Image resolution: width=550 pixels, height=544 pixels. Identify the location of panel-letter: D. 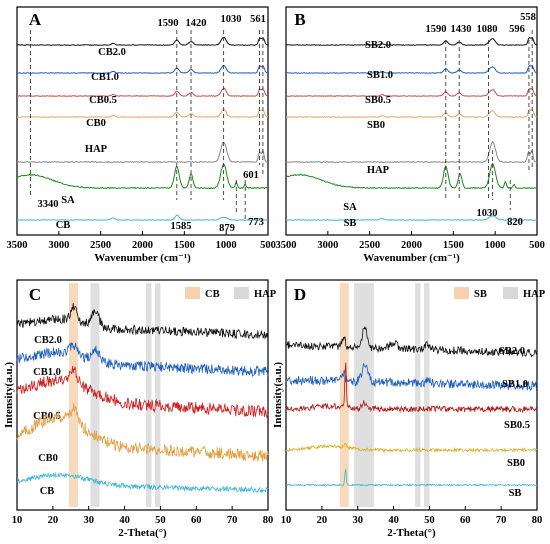
(300, 294).